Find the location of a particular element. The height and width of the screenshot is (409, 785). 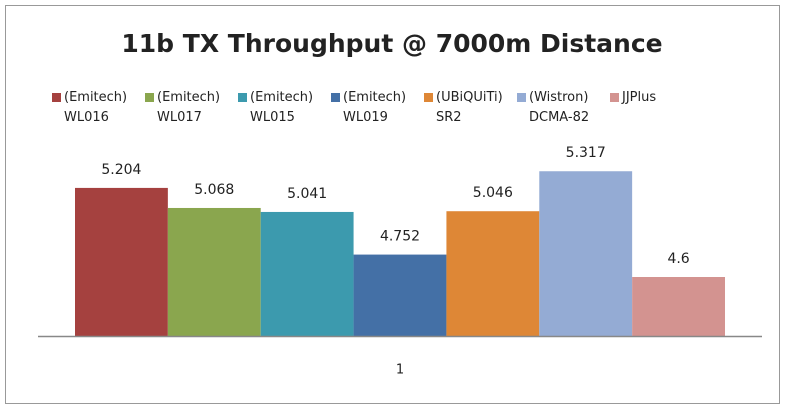

data-label: 5.204 is located at coordinates (121, 170).